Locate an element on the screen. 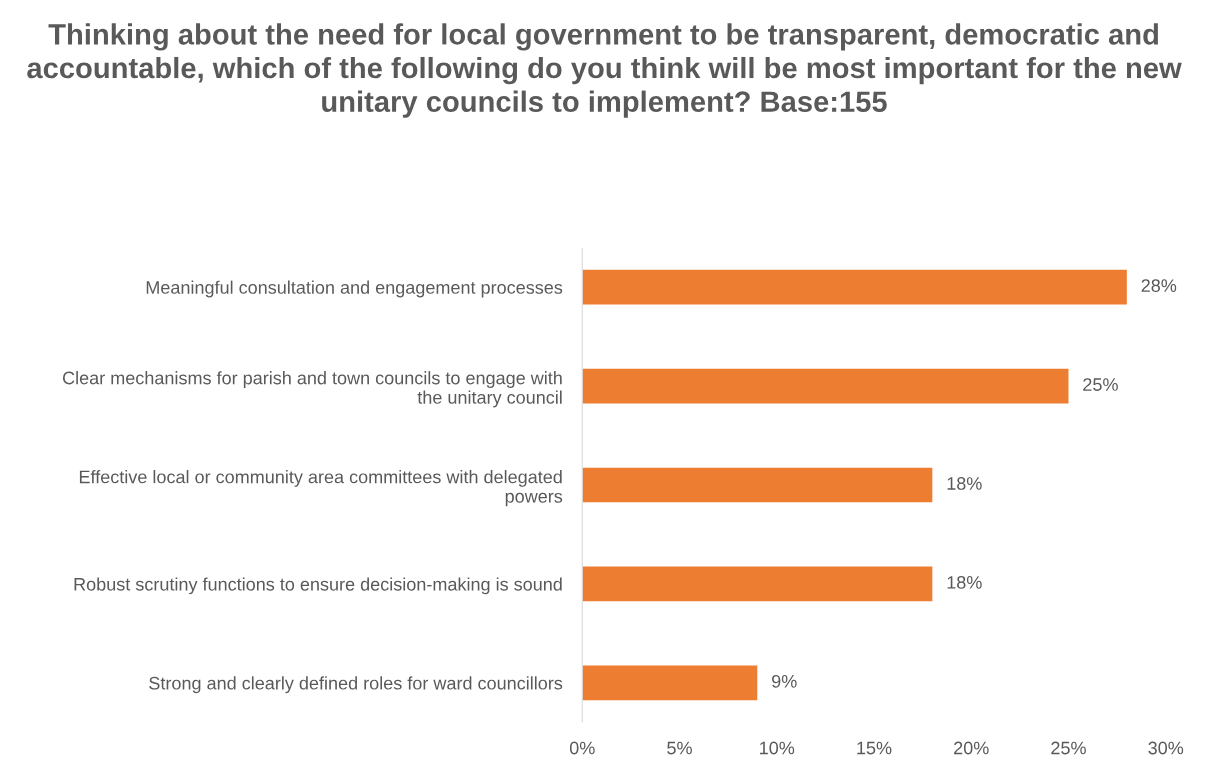 The height and width of the screenshot is (776, 1208). y-tick-label: Effective local or community area committees with delegated powers is located at coordinates (321, 488).